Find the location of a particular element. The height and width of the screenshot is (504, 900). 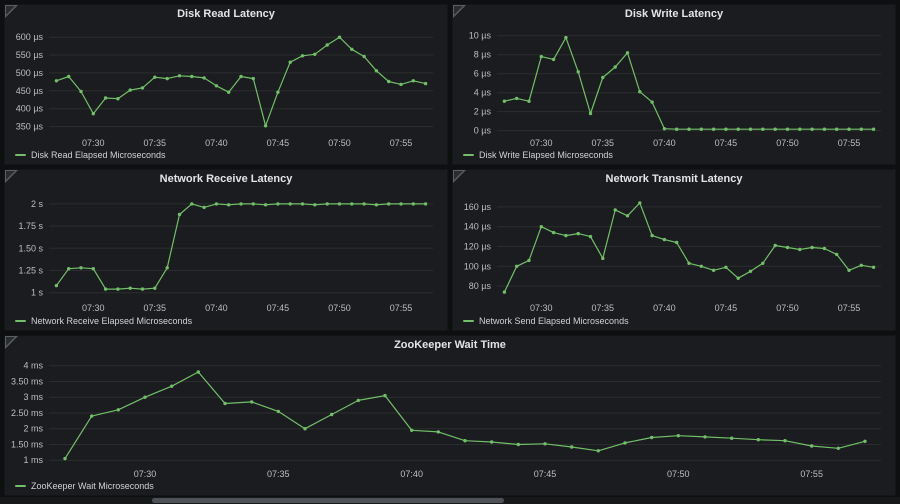

svg-text: 400 µs is located at coordinates (30, 109).